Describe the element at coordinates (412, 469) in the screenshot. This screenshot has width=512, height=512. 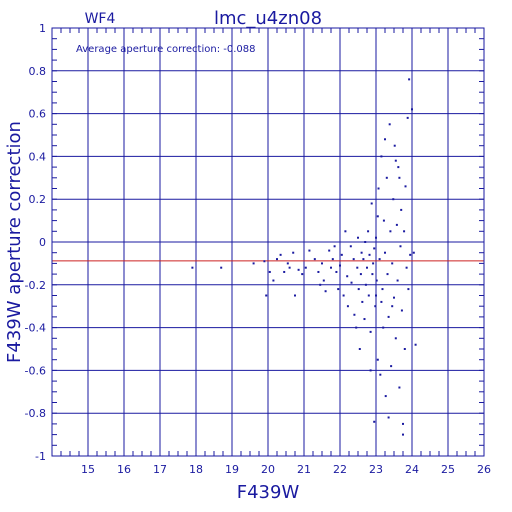
I see `x-tick-label: 24` at that location.